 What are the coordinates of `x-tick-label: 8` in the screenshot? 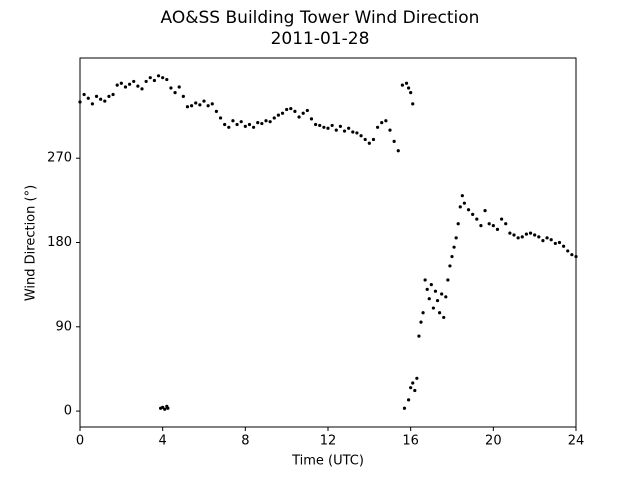 It's located at (245, 441).